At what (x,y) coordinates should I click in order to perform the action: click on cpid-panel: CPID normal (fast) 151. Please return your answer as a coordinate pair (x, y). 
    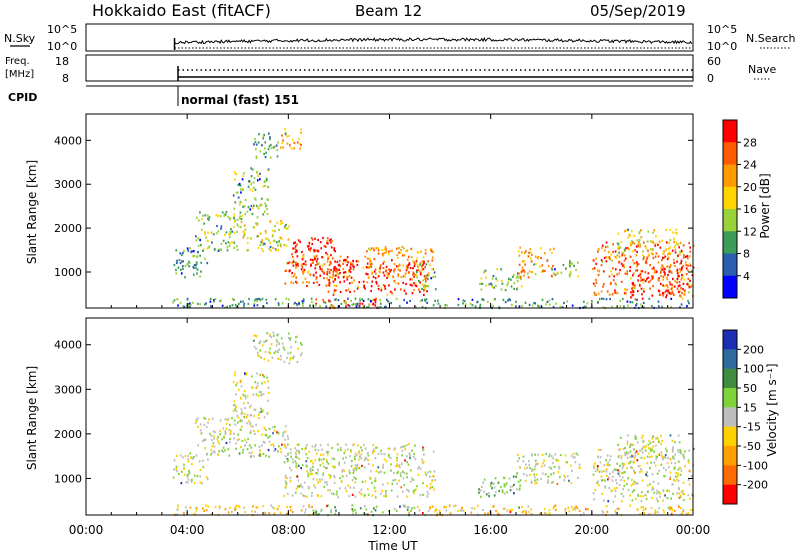
    Looking at the image, I should click on (350, 96).